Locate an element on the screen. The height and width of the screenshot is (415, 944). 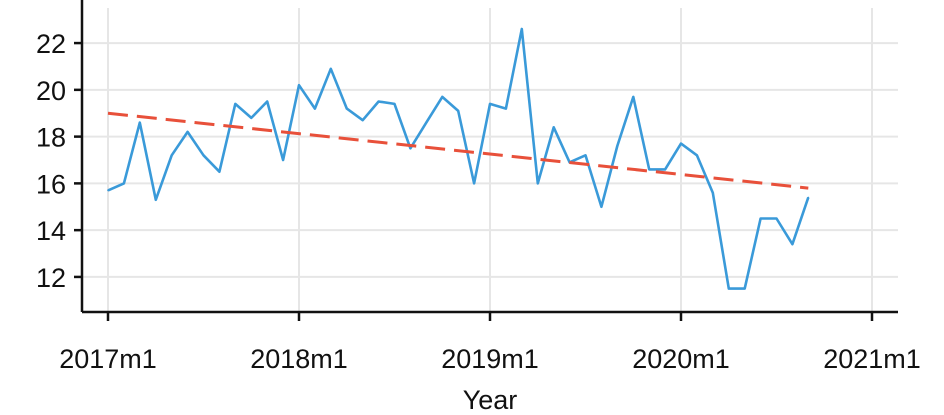
x-tick-label: 2020m1 is located at coordinates (681, 359).